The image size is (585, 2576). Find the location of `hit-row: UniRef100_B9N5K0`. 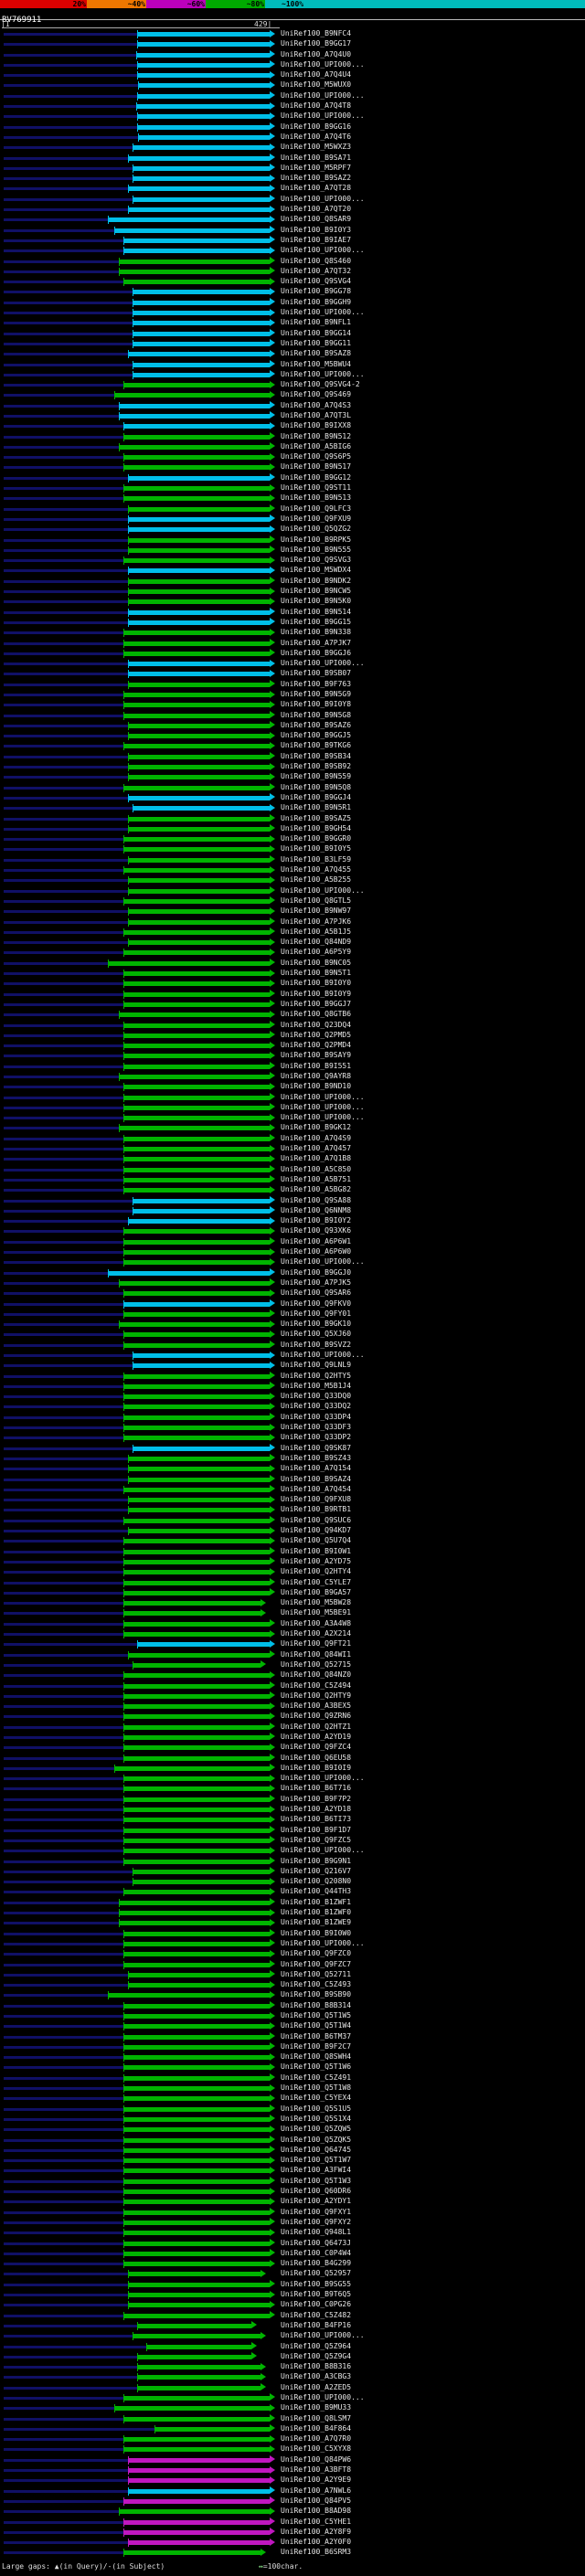

hit-row: UniRef100_B9N5K0 is located at coordinates (293, 601).